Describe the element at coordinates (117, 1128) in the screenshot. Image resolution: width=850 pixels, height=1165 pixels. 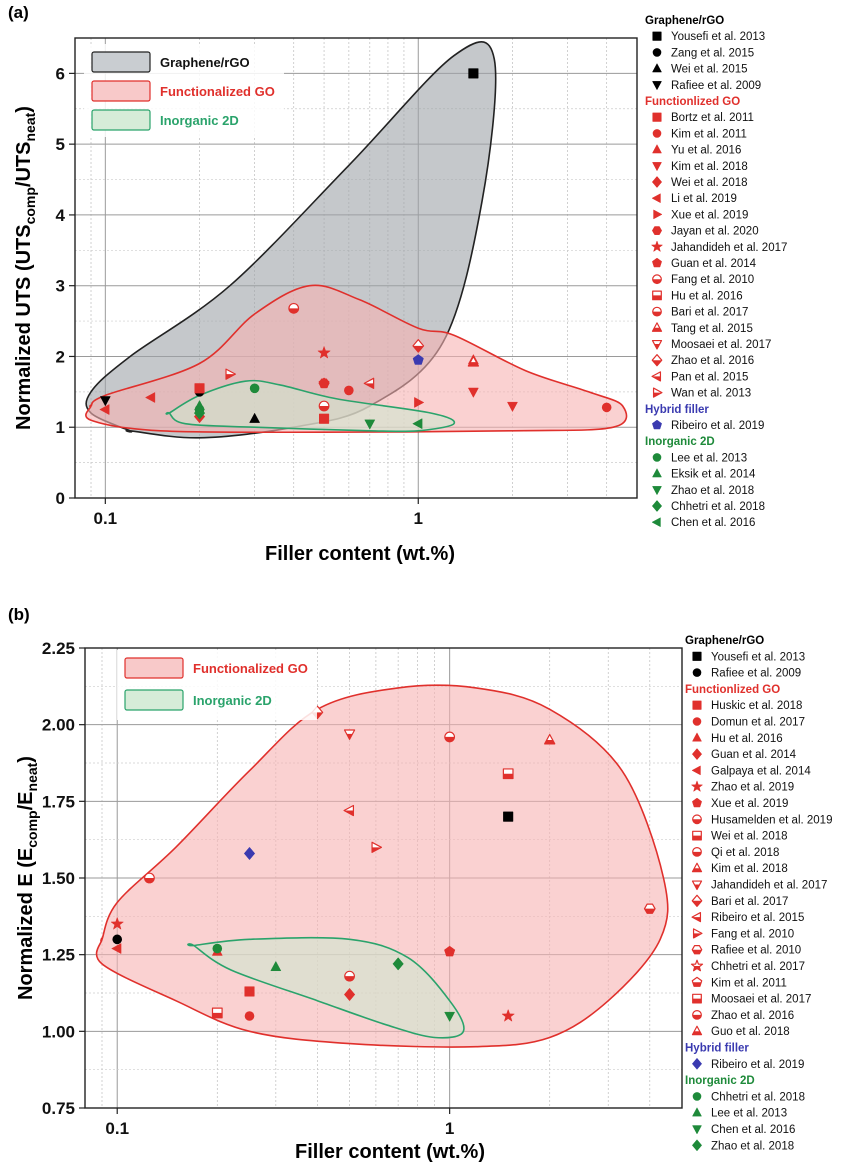
I see `x-tick-label: 0.1` at that location.